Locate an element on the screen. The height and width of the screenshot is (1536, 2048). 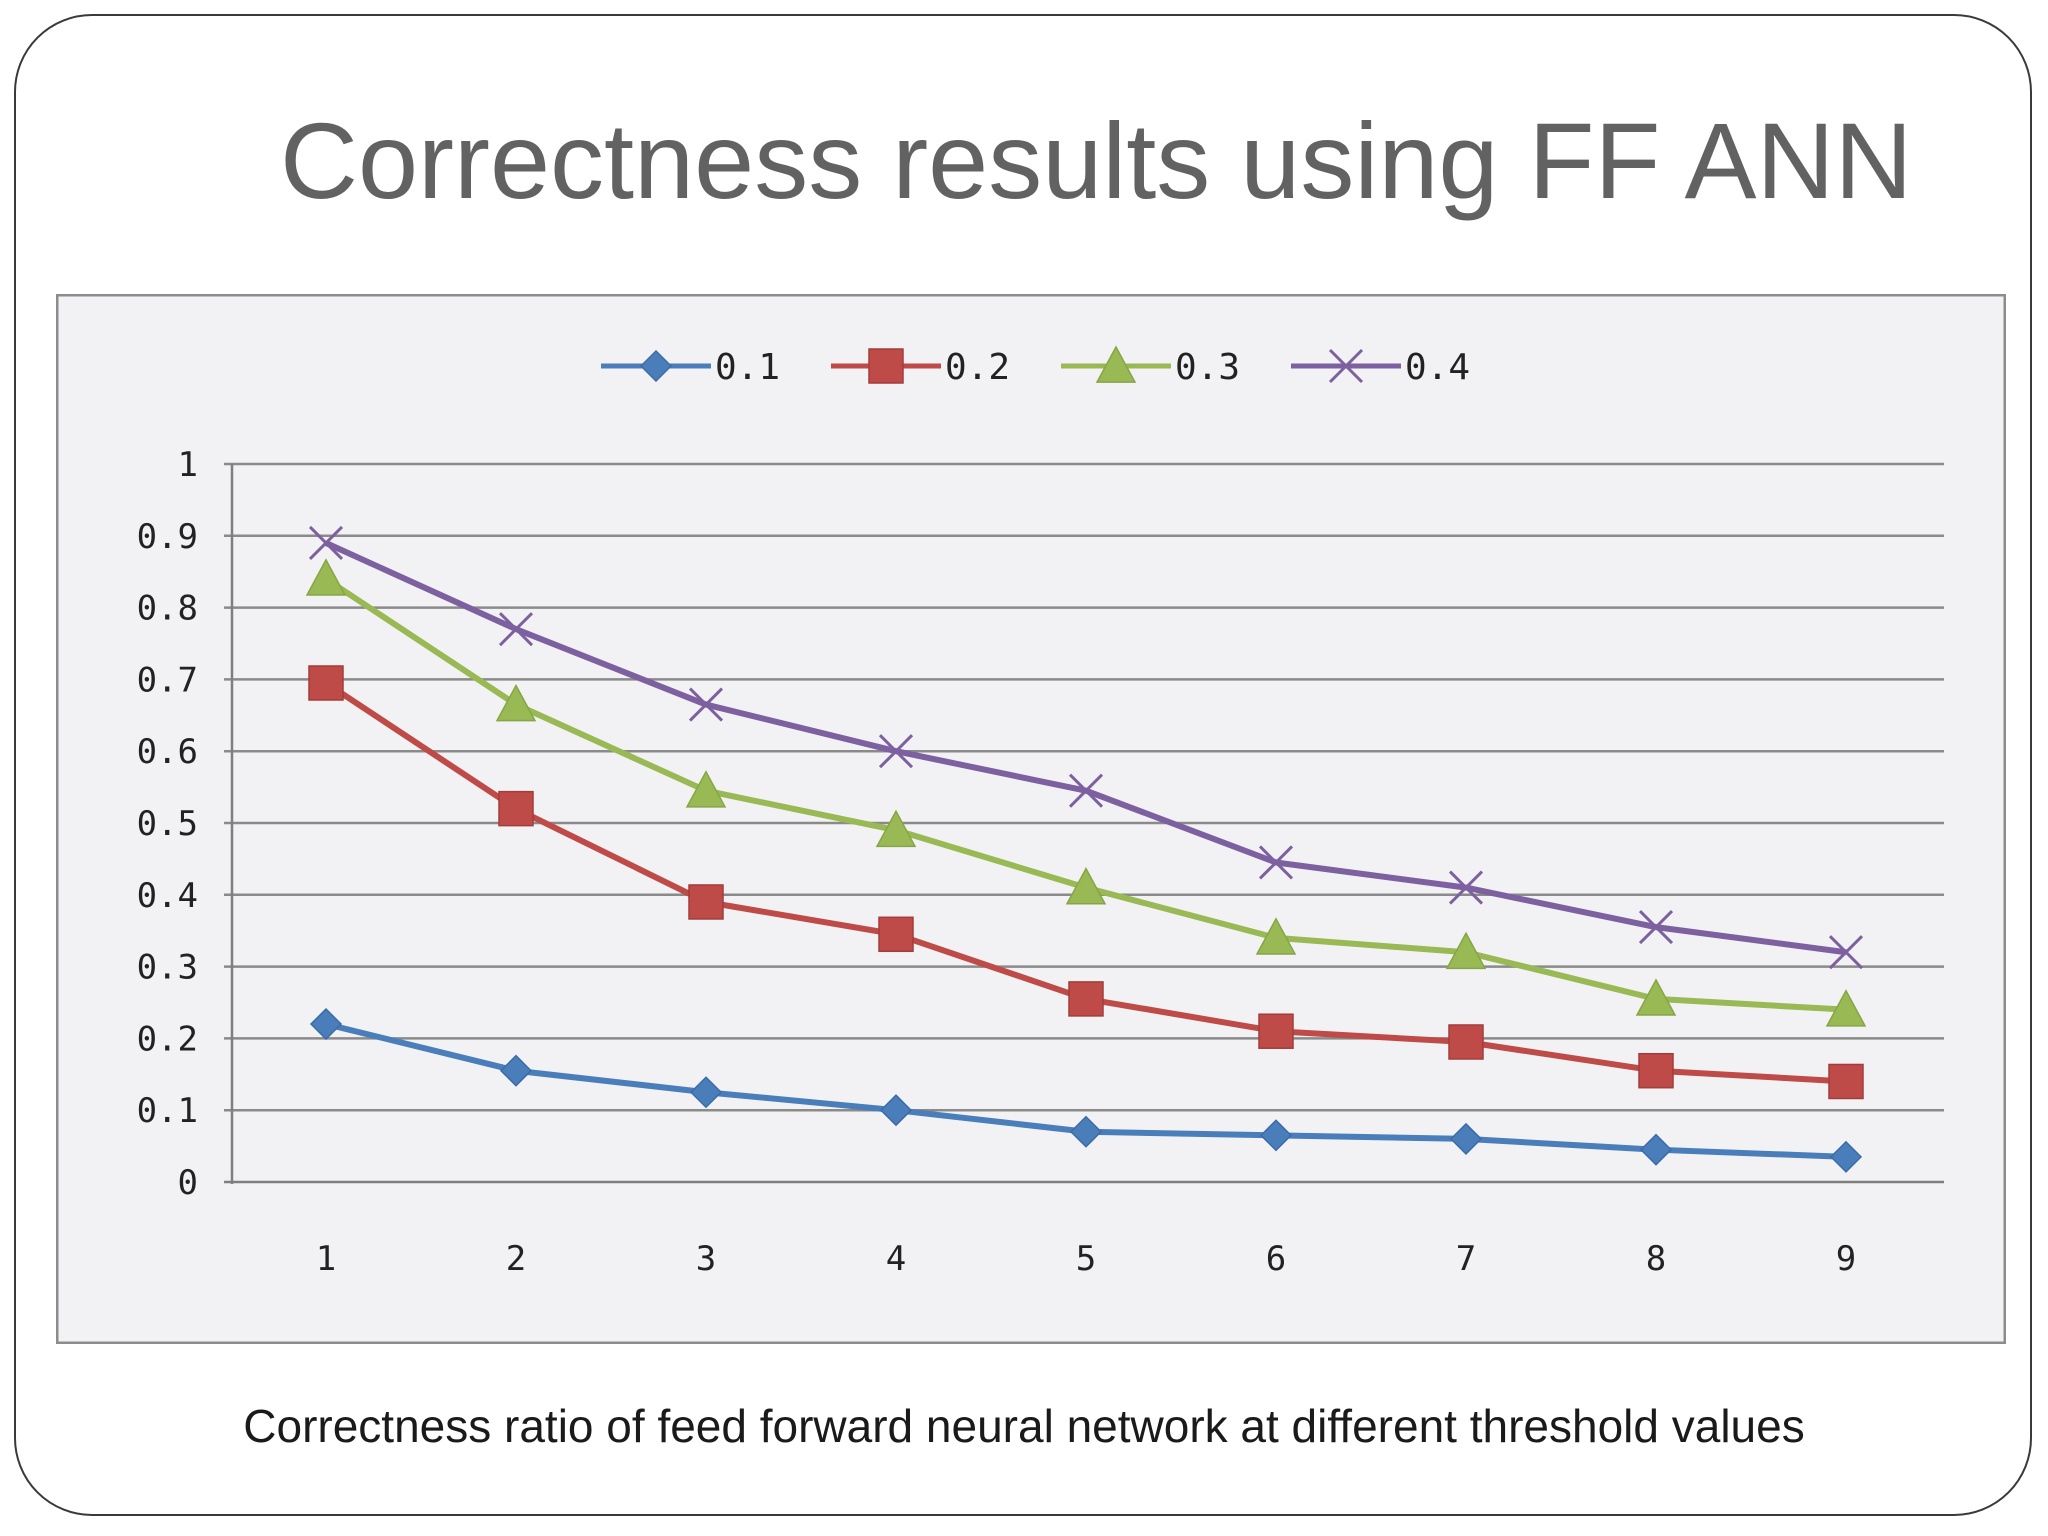
y-tick-label: 0.1 is located at coordinates (167, 1111).